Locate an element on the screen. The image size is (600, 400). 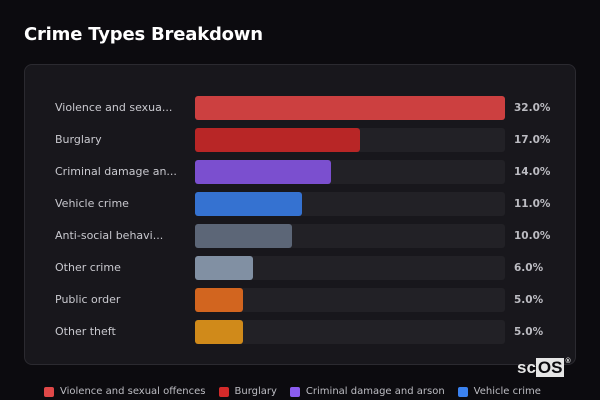
legend-label: Burglary is located at coordinates (255, 391).